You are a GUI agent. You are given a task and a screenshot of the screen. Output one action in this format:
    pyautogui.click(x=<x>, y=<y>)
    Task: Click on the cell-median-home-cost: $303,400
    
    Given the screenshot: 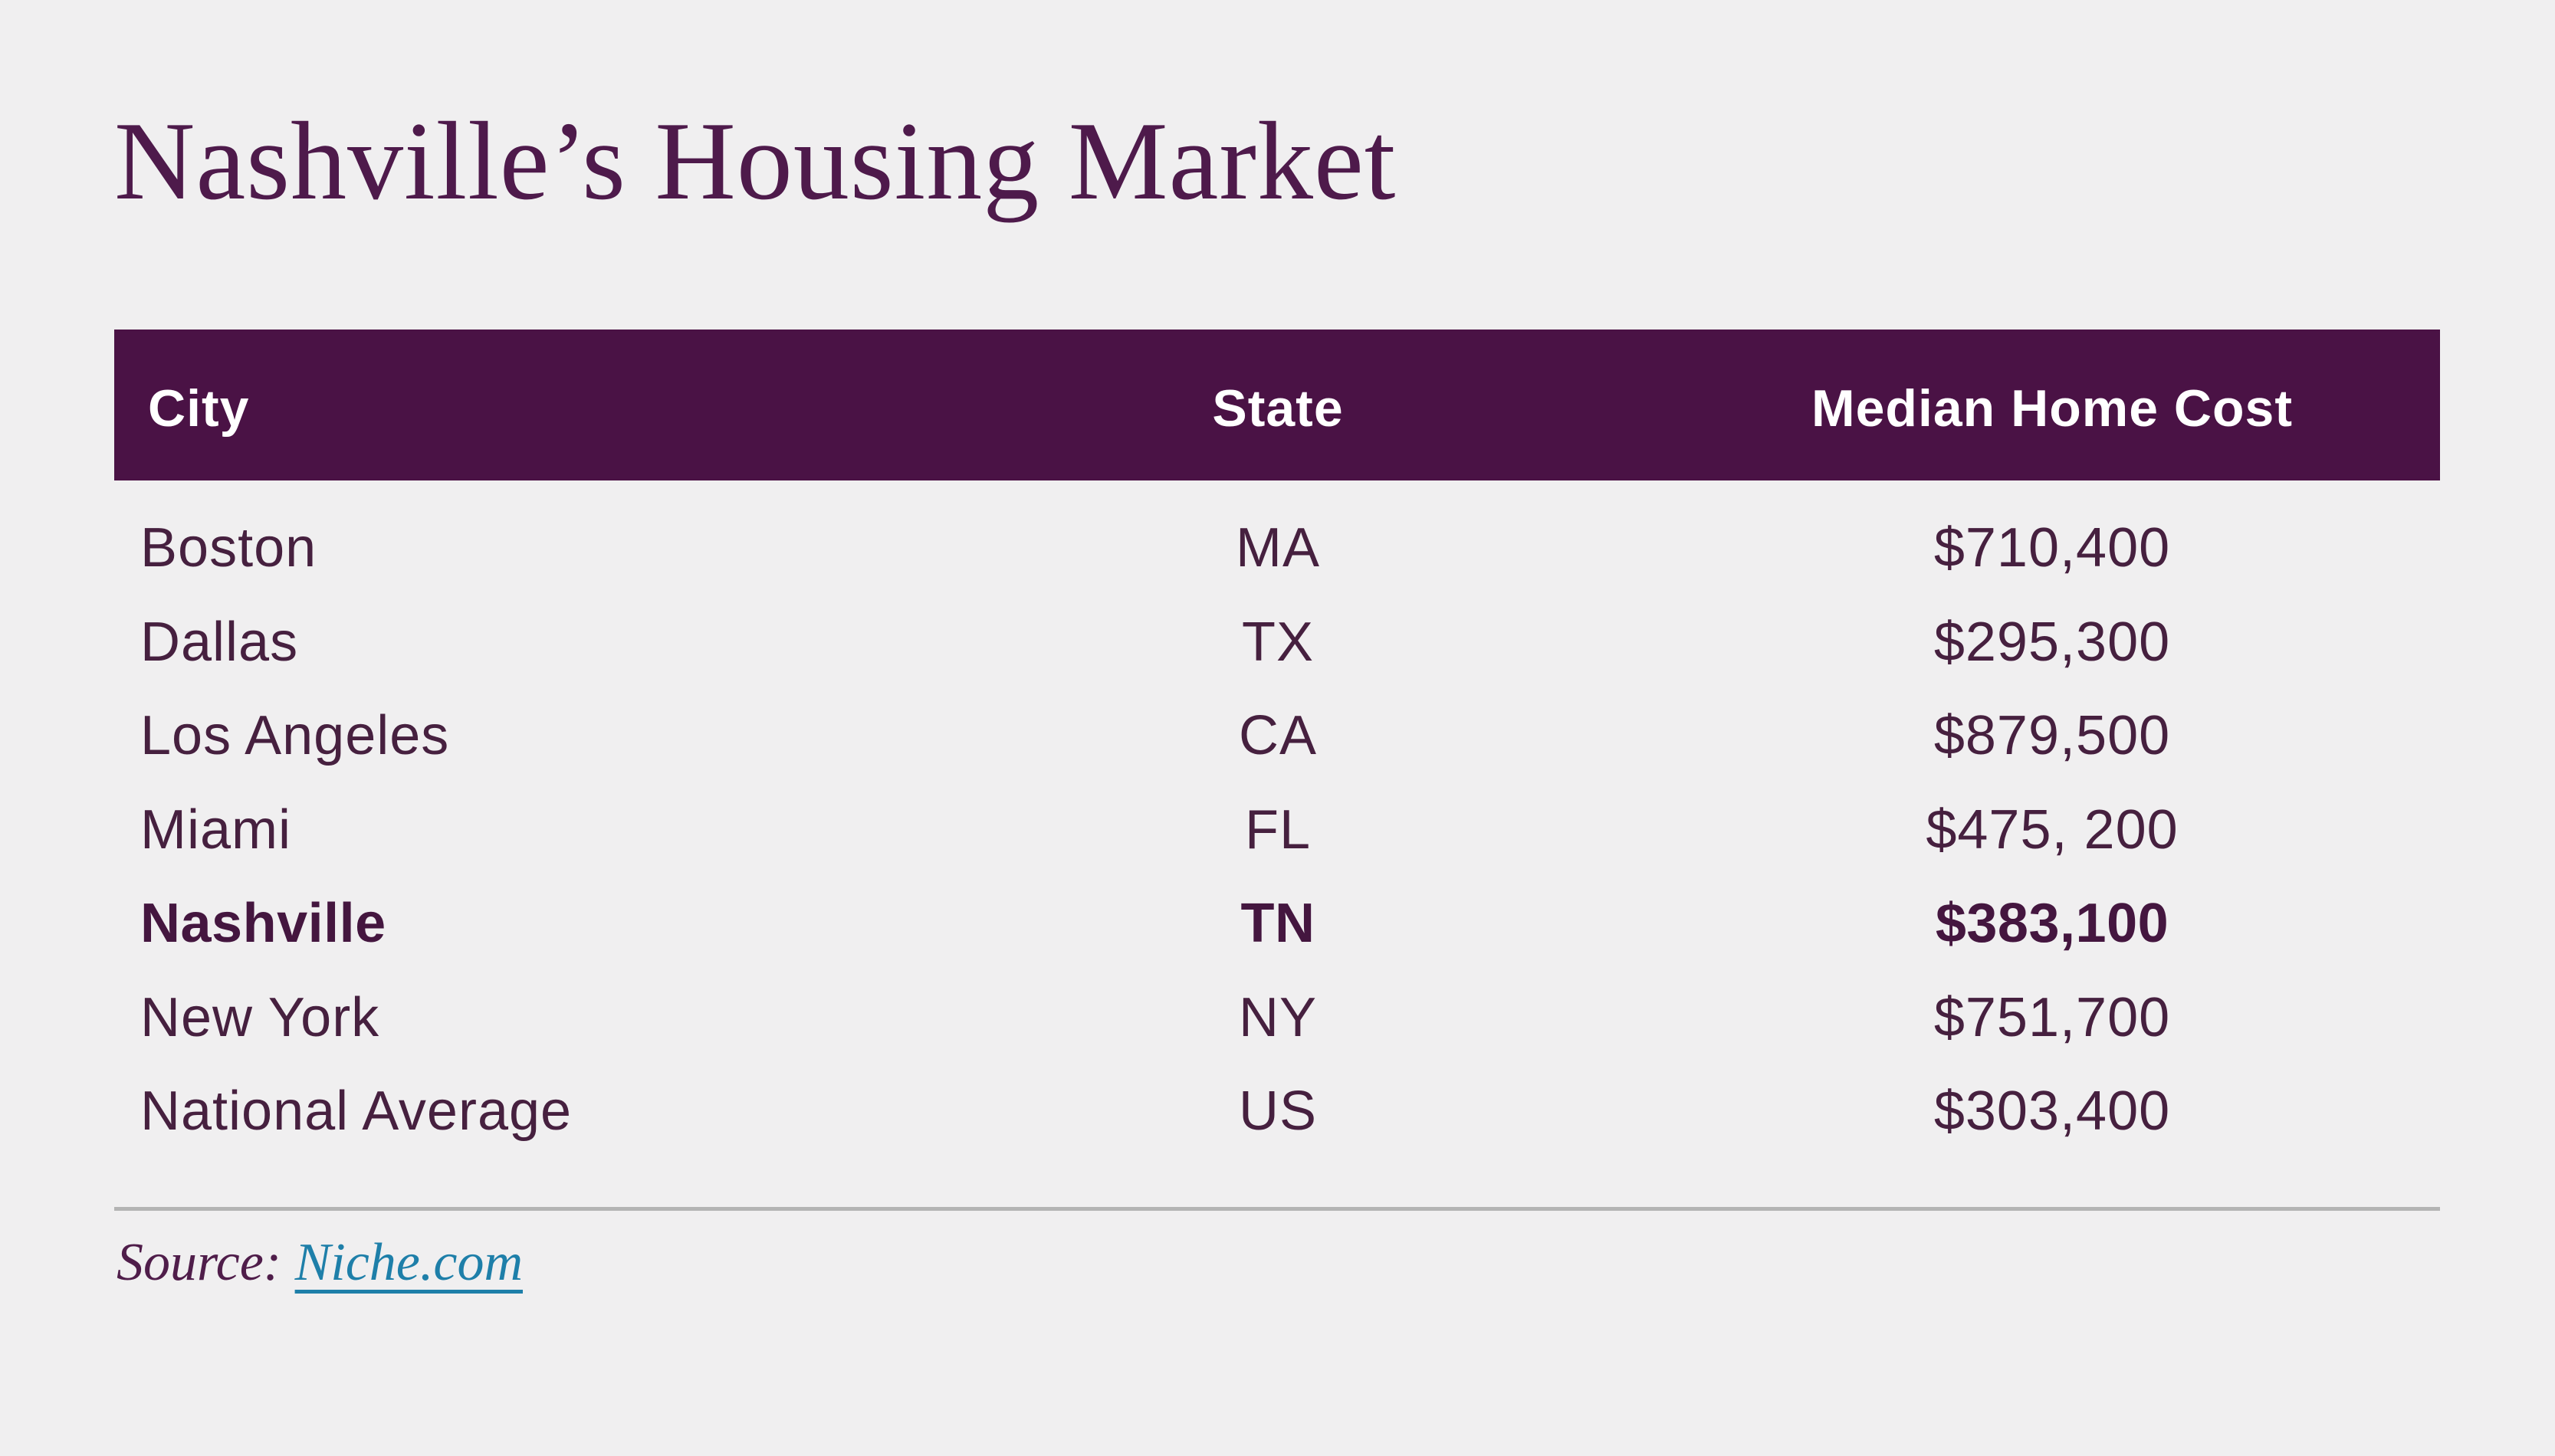 What is the action you would take?
    pyautogui.click(x=2052, y=1112)
    